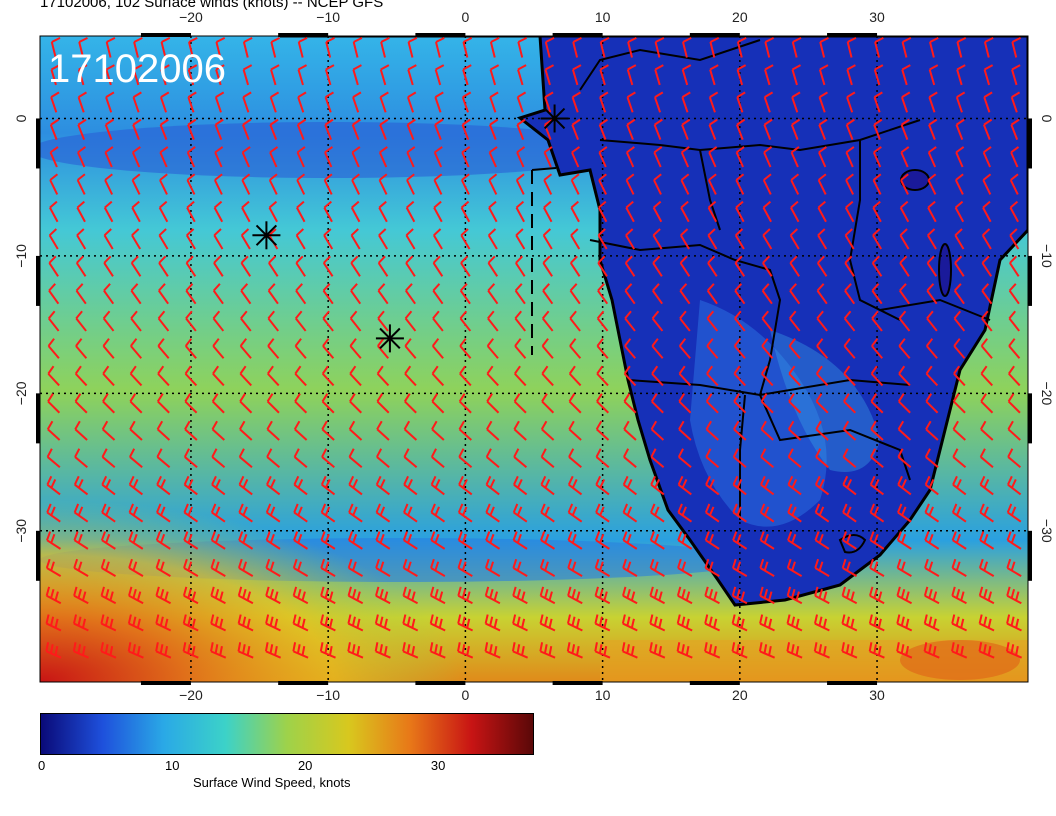 This screenshot has height=816, width=1056. Describe the element at coordinates (877, 695) in the screenshot. I see `lon-tick-label-bottom: 30` at that location.